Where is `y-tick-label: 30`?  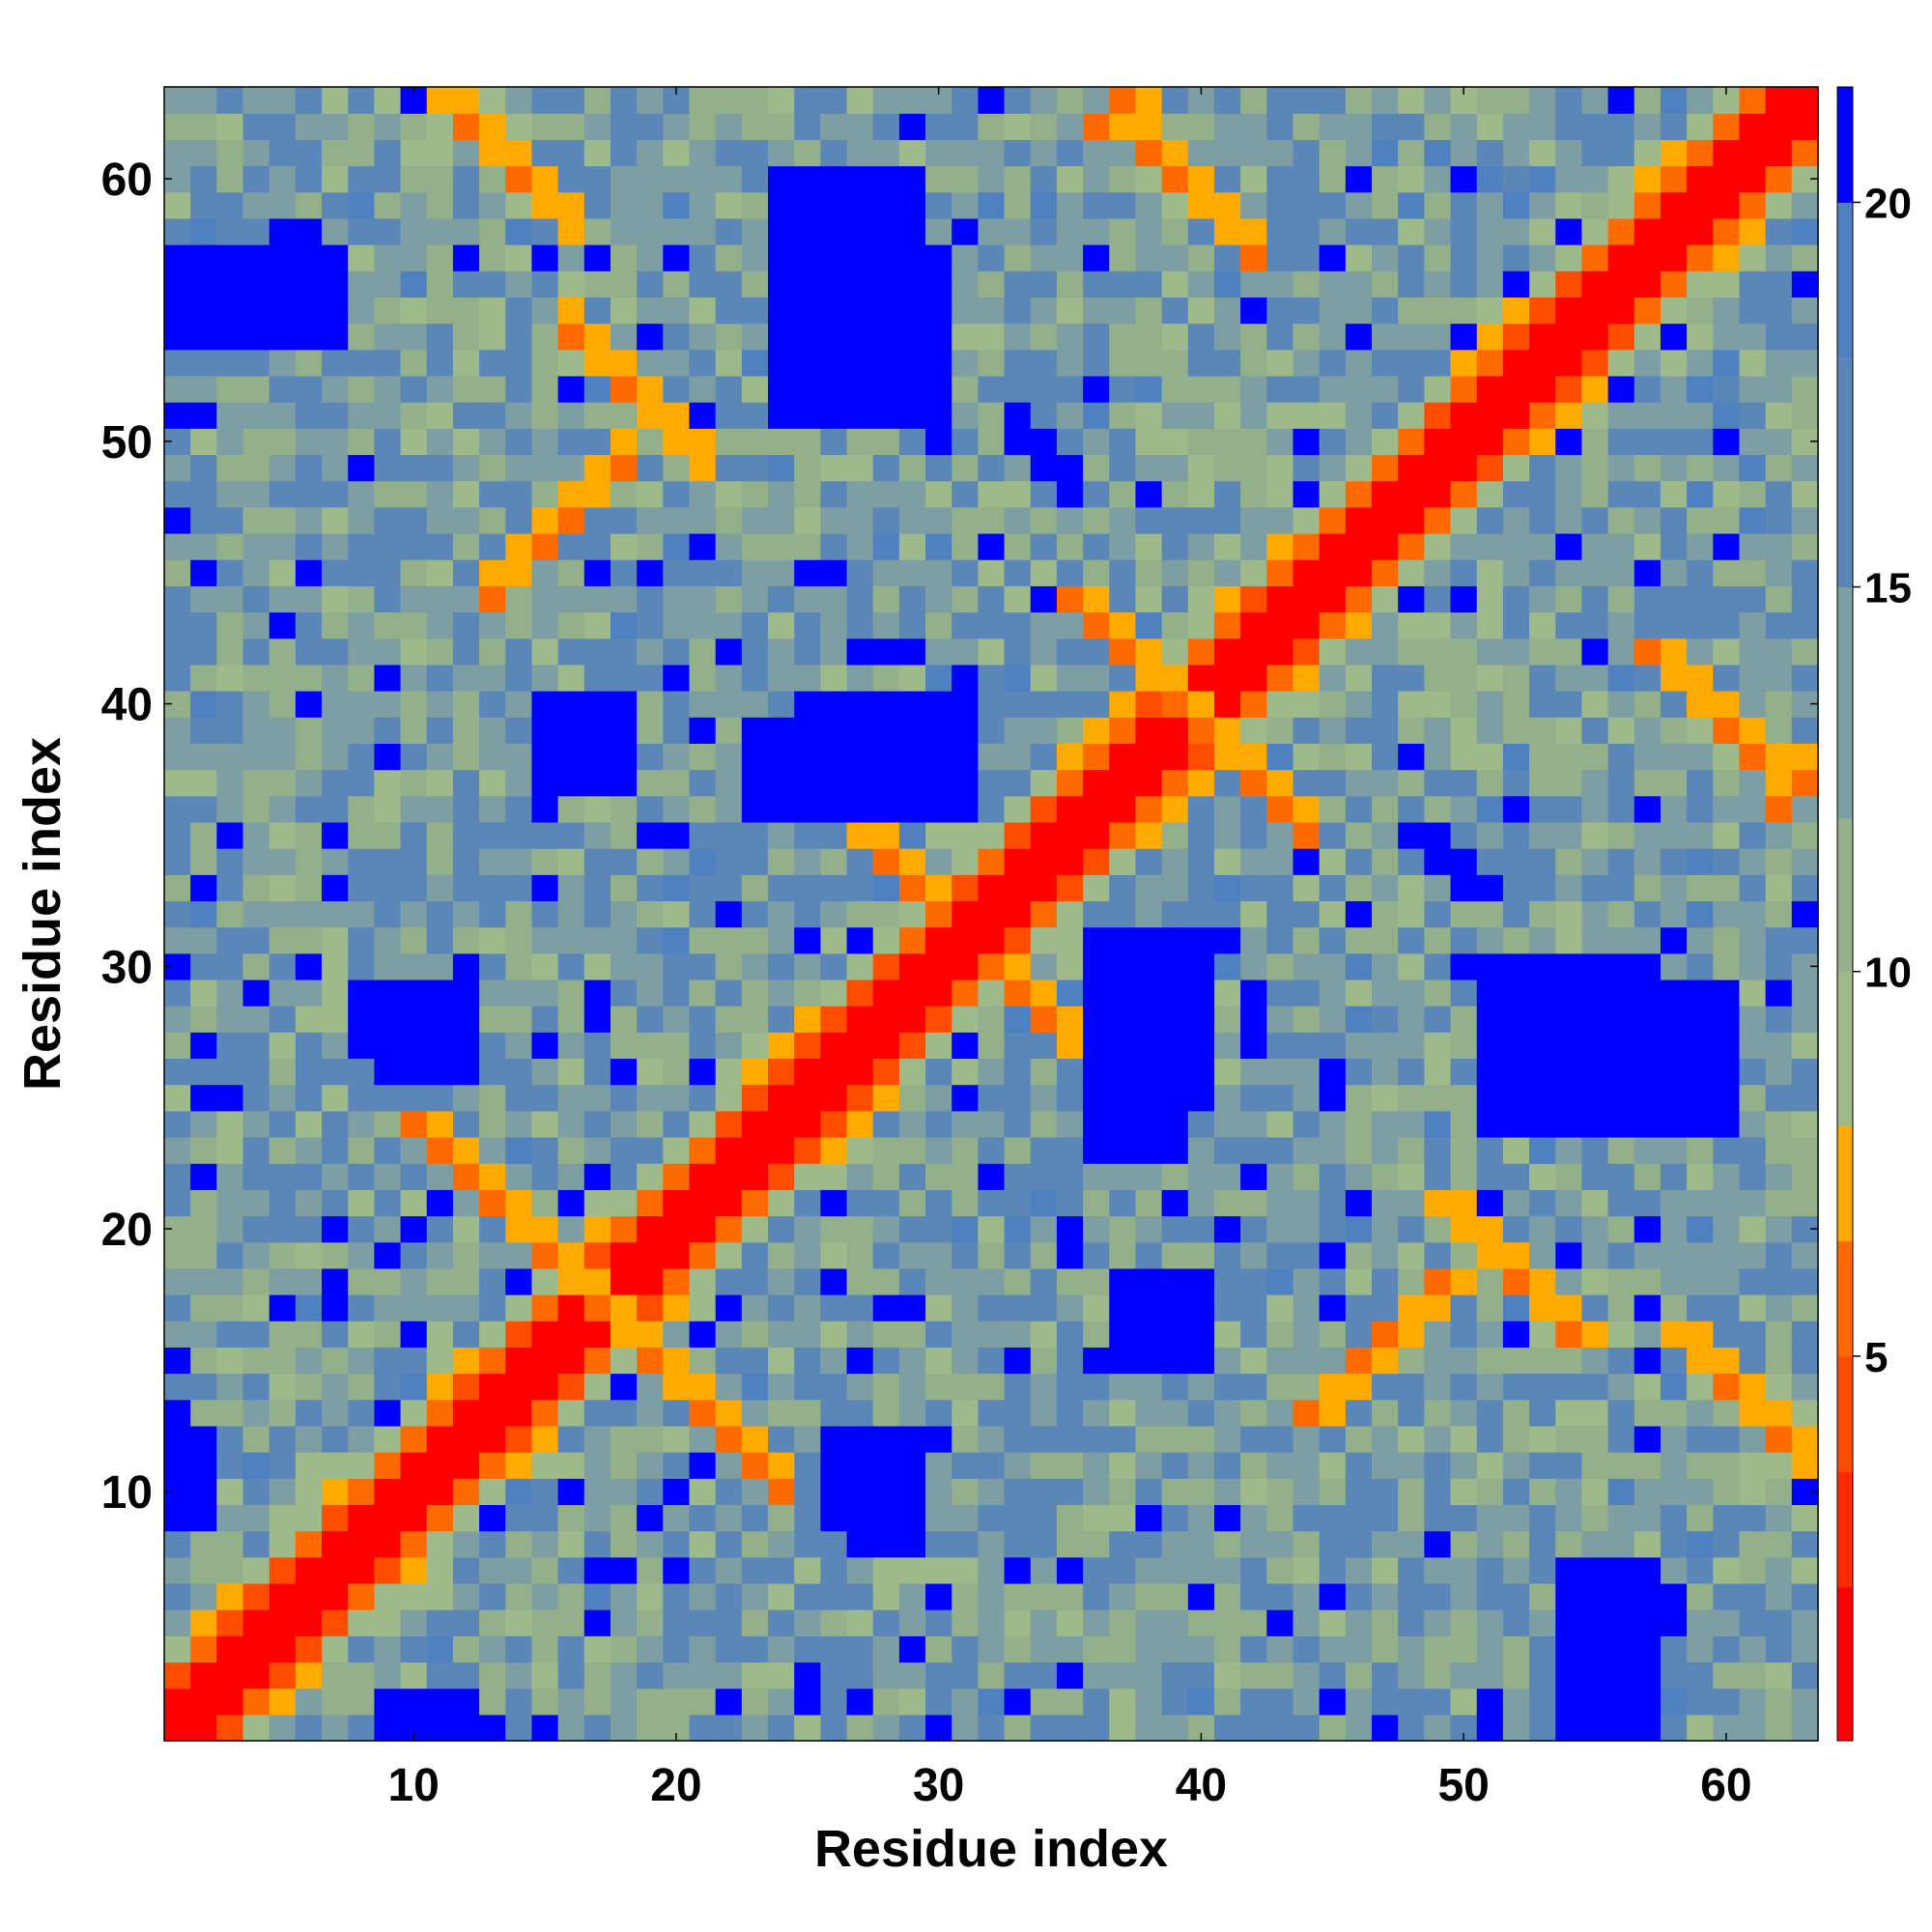
y-tick-label: 30 is located at coordinates (127, 967).